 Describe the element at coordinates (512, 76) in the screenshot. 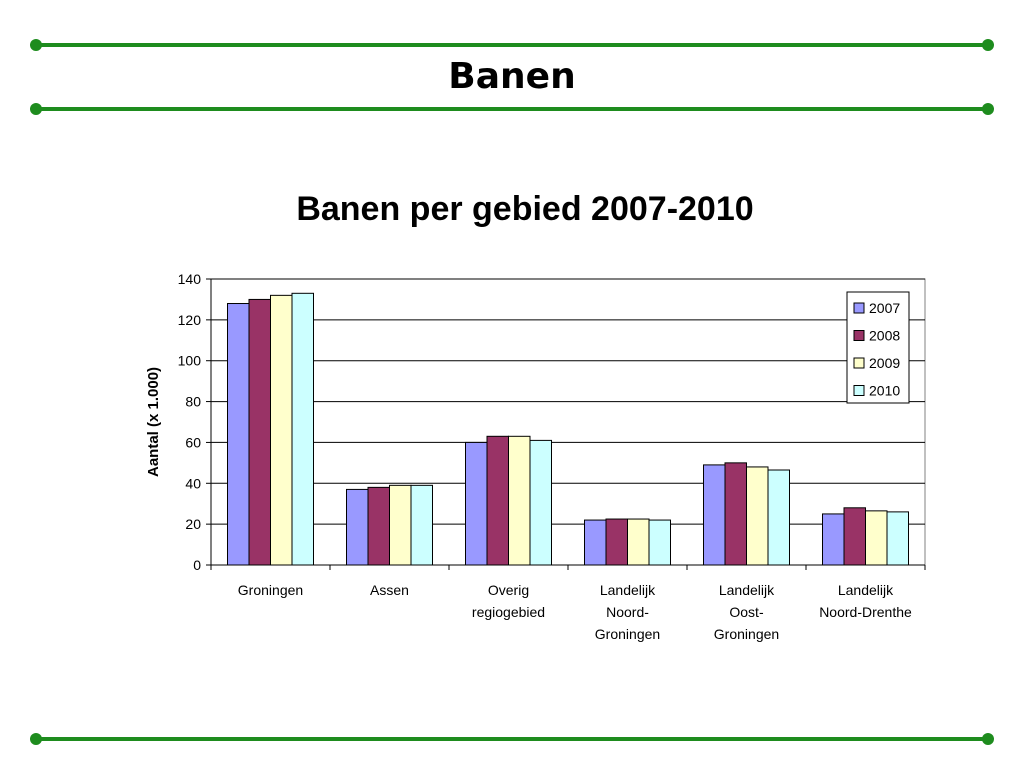

I see `slide-title: Banen` at that location.